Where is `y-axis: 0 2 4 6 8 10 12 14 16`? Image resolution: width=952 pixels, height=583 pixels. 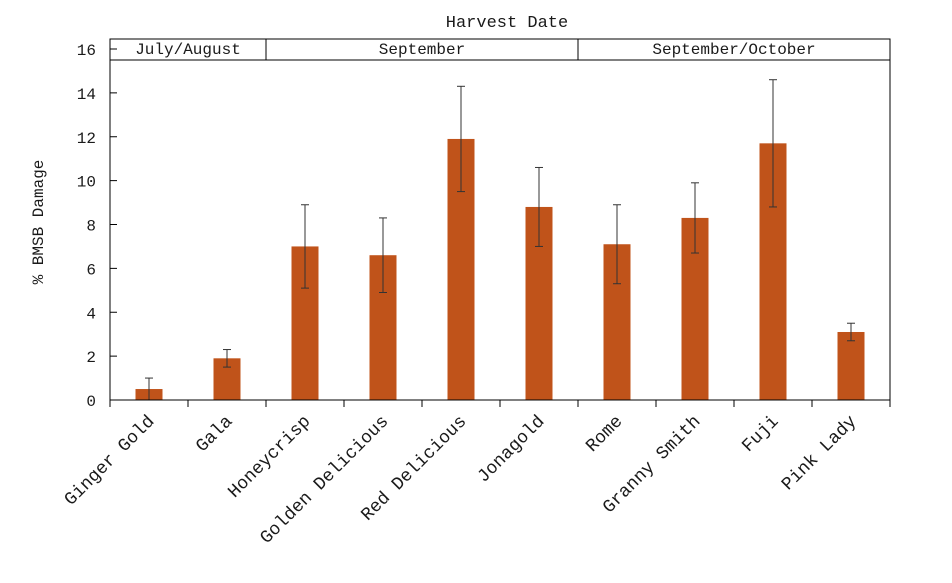
y-axis: 0 2 4 6 8 10 12 14 16 is located at coordinates (97, 226).